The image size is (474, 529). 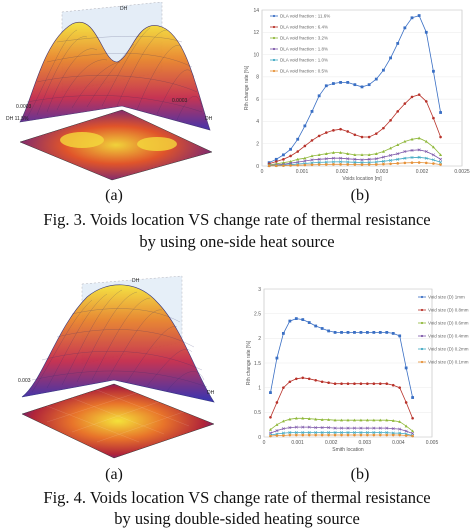 What do you see at coordinates (114, 195) in the screenshot?
I see `fig3-subfig-a-label: (a)` at bounding box center [114, 195].